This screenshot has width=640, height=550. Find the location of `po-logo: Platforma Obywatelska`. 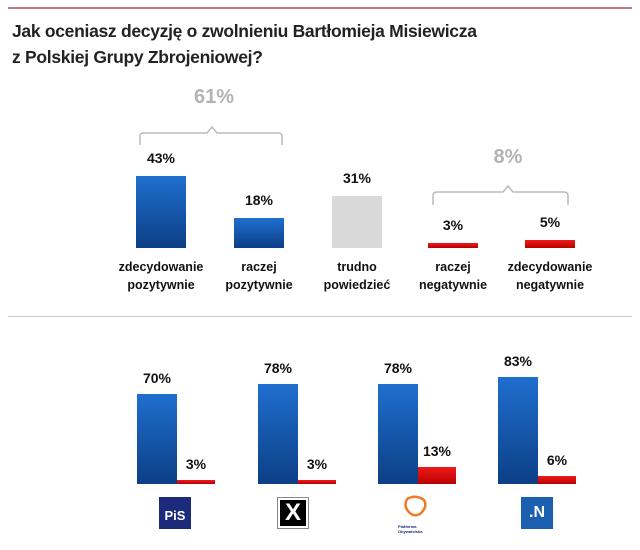

po-logo: Platforma Obywatelska is located at coordinates (416, 515).